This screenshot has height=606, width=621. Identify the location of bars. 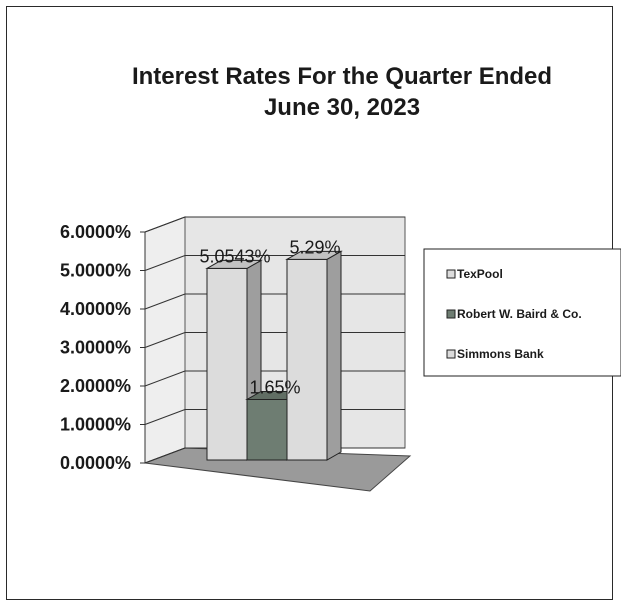
(274, 355).